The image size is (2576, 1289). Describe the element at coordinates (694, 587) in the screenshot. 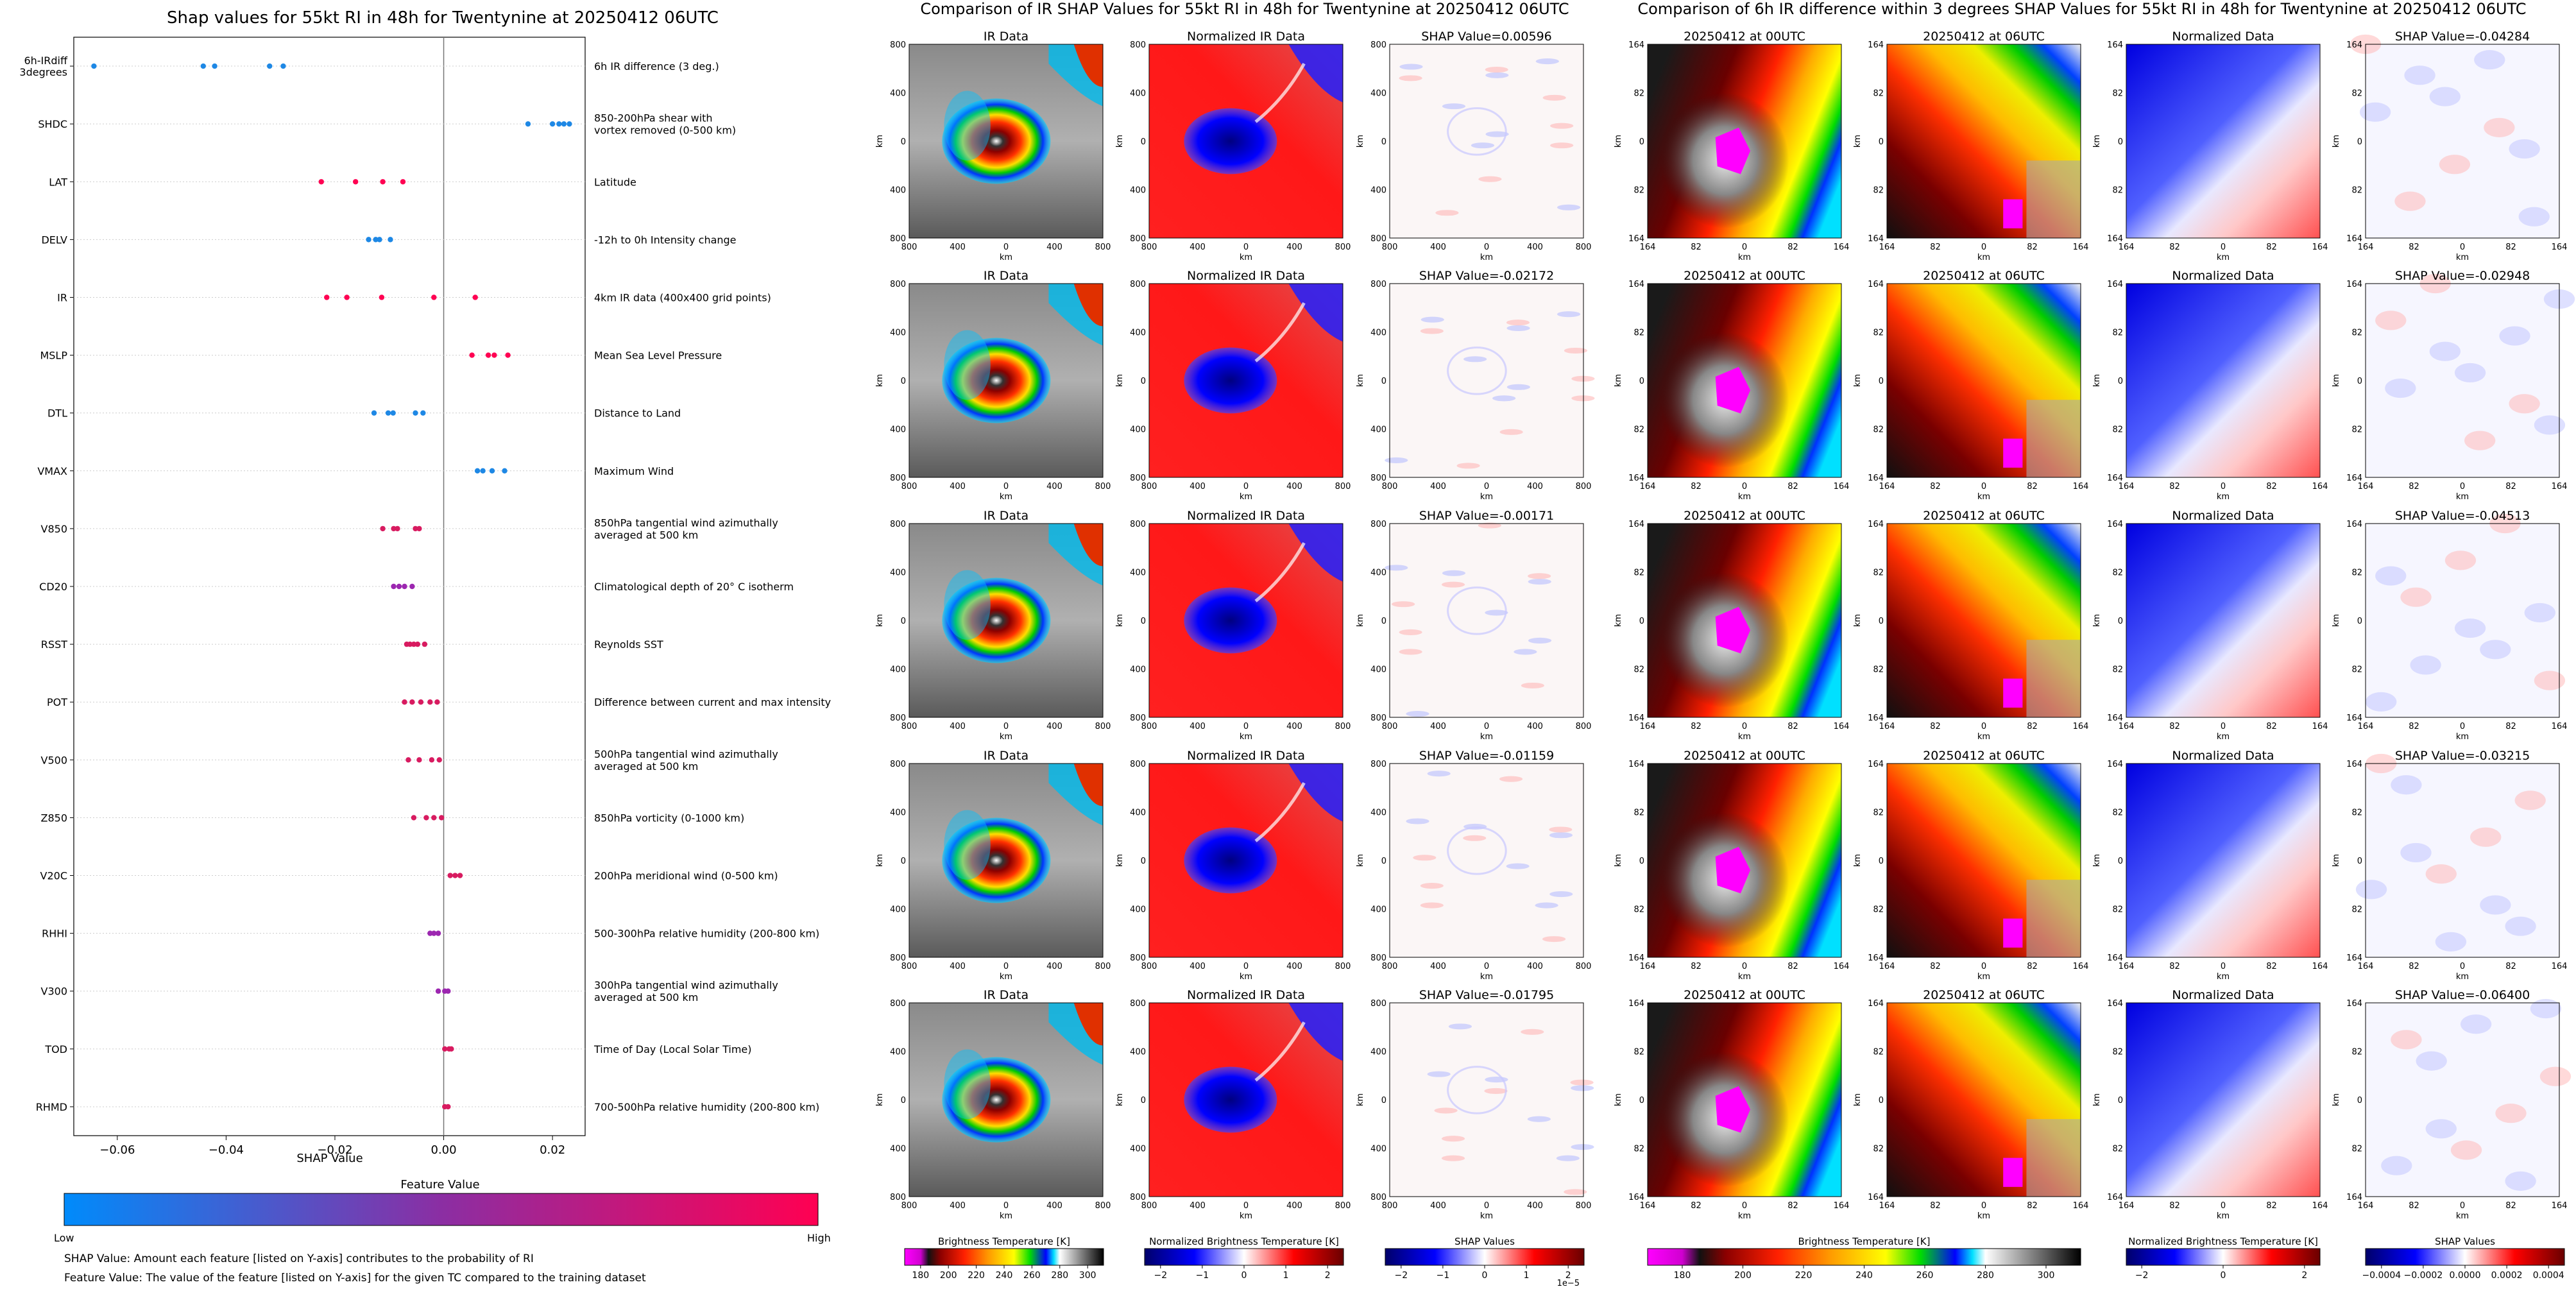

I see `feature-description: Climatological depth of 20° C isotherm` at that location.